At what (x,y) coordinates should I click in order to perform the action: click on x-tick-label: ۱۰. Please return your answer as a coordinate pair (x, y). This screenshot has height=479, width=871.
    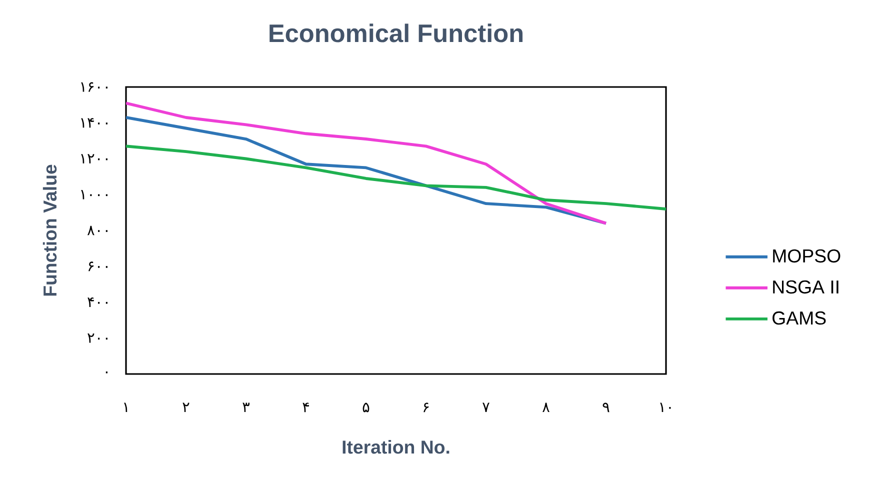
    Looking at the image, I should click on (665, 407).